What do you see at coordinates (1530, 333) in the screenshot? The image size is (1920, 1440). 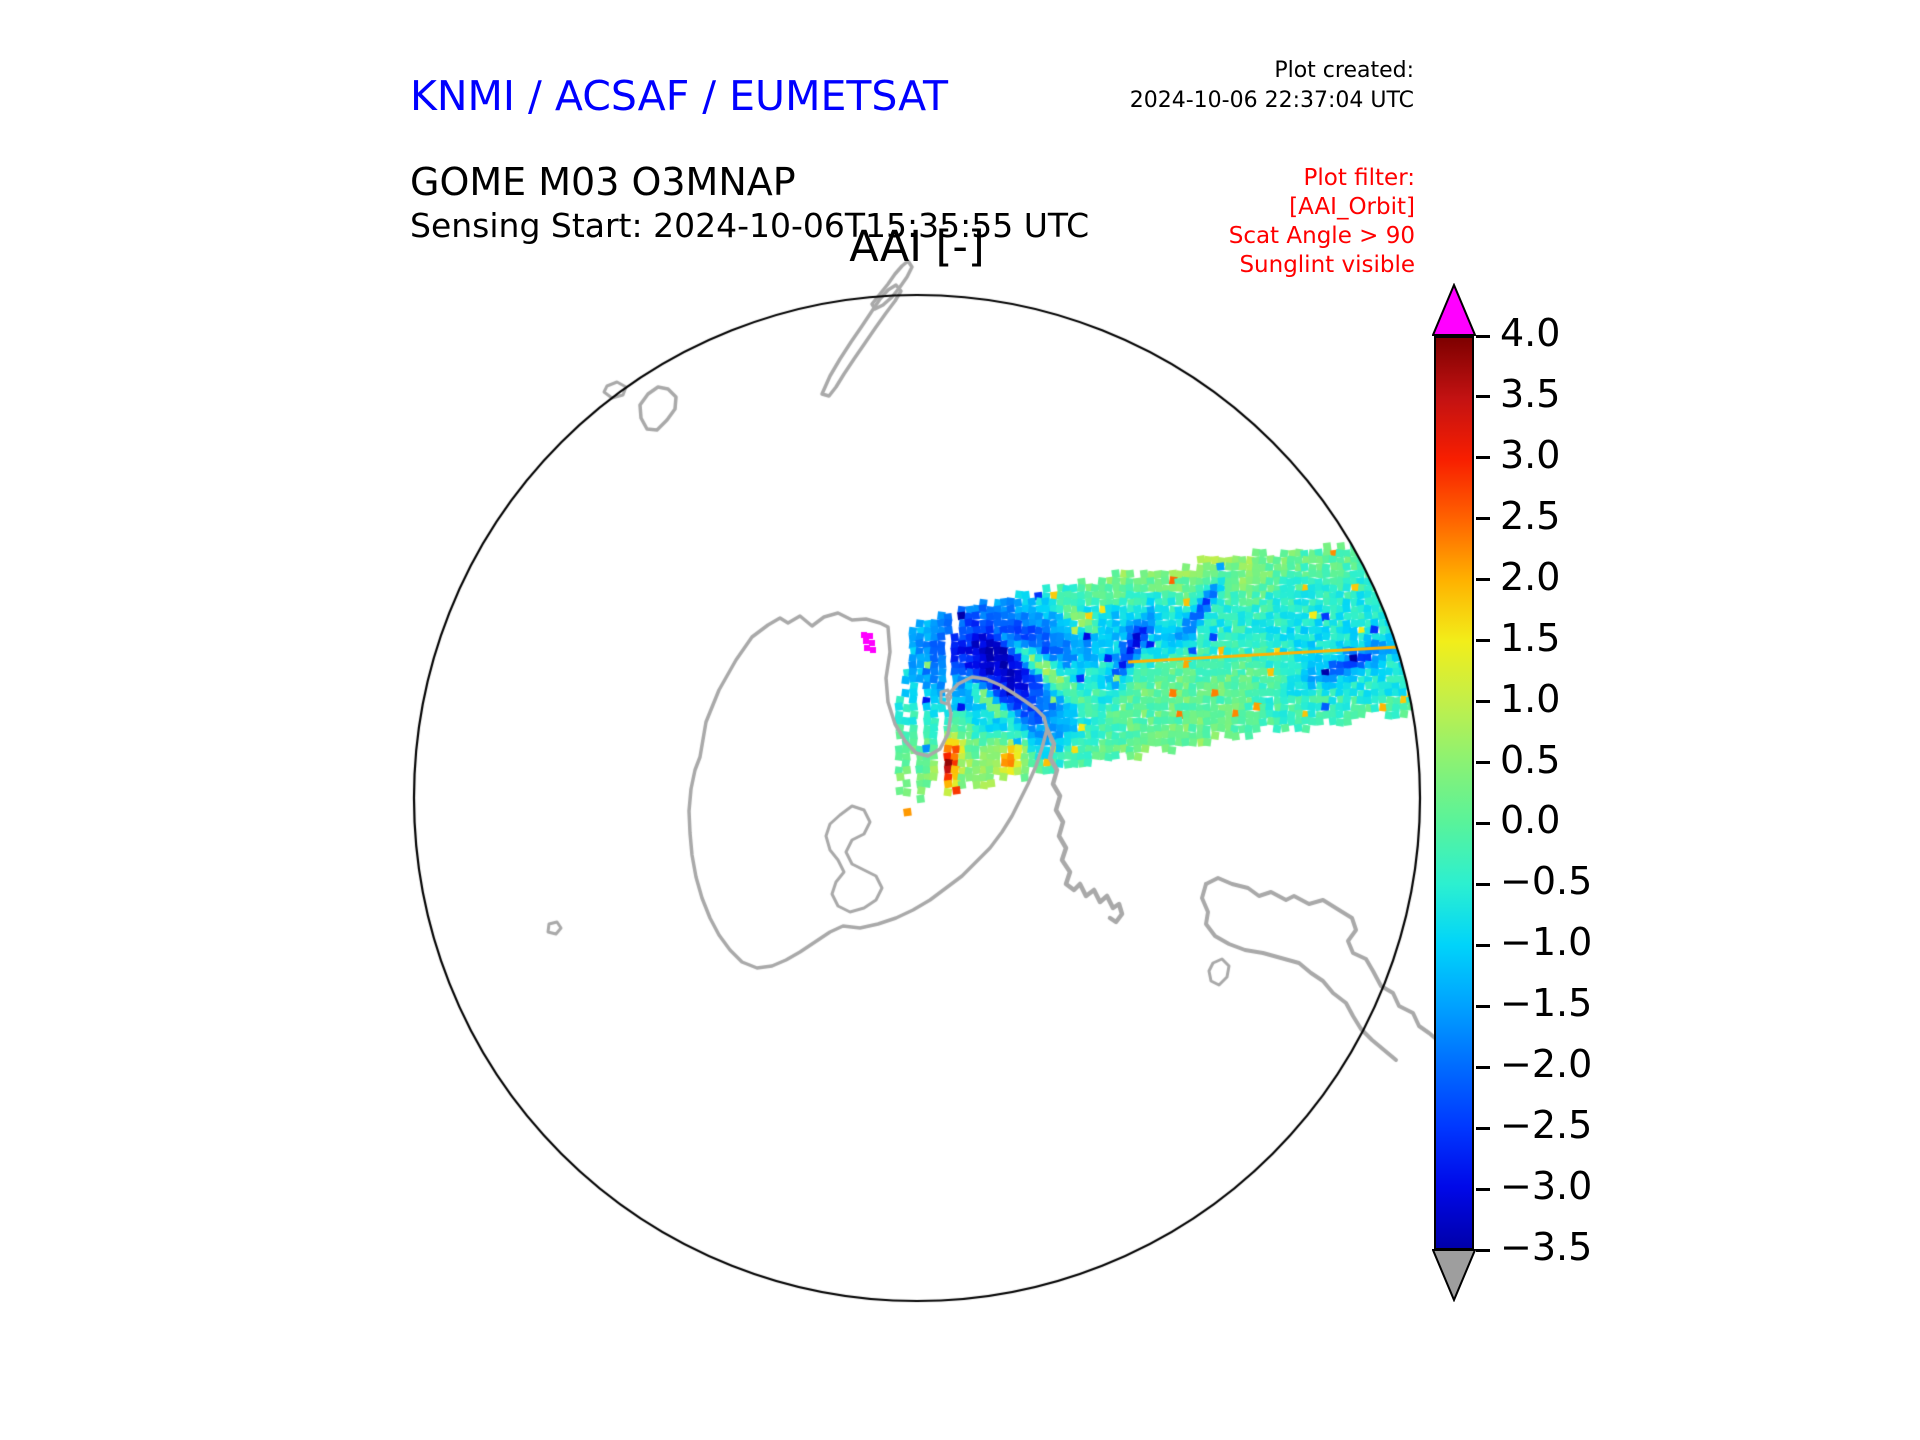 I see `colorbar-tick-label: 4.0` at bounding box center [1530, 333].